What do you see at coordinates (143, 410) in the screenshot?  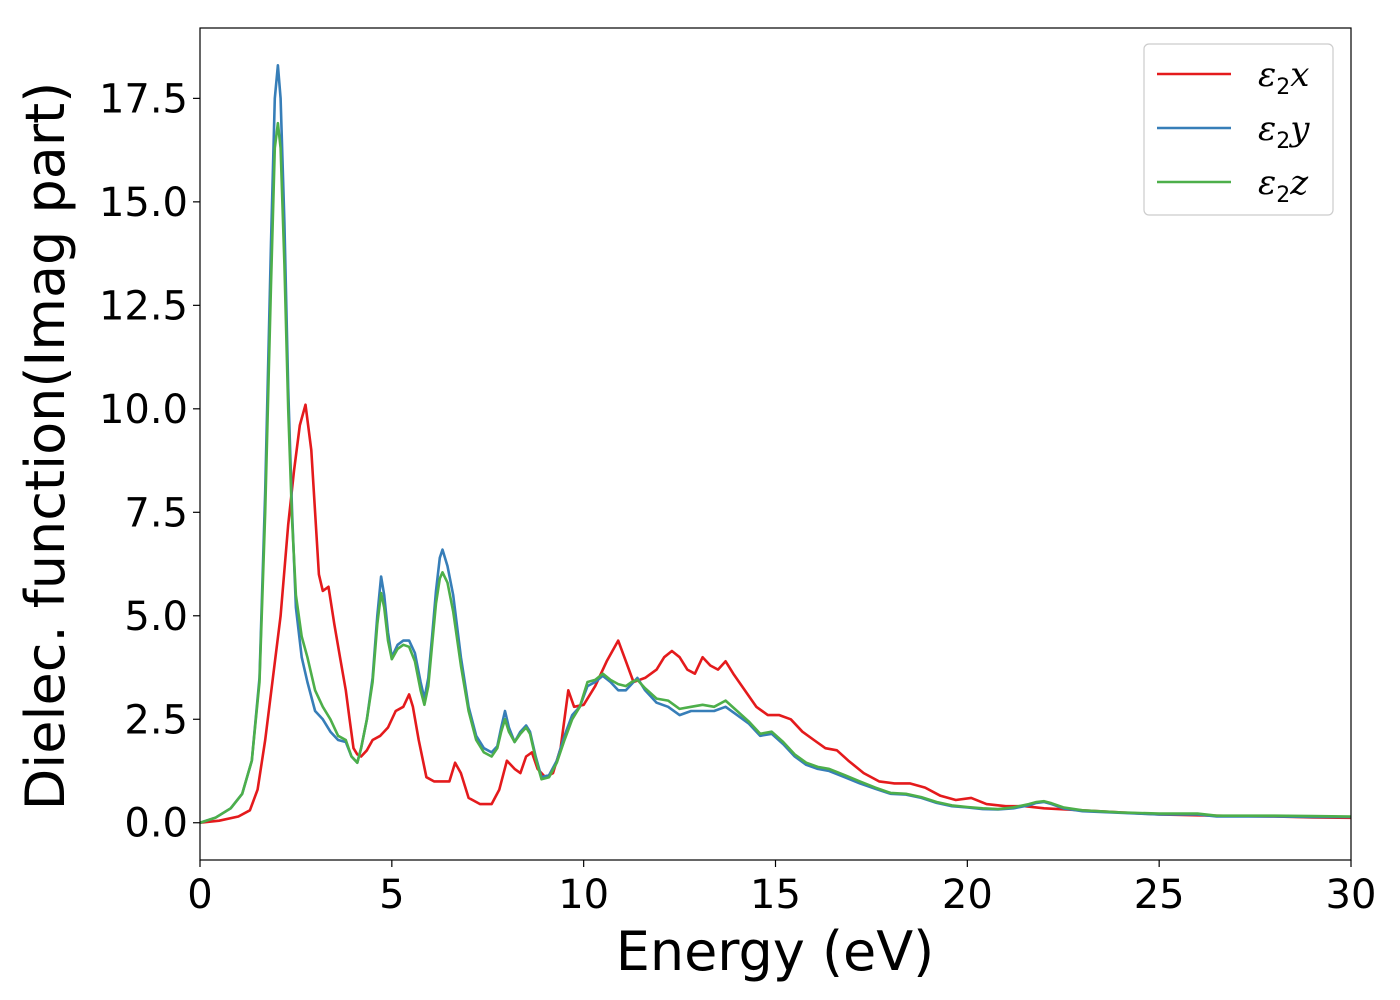 I see `y-tick-label: 10.0` at bounding box center [143, 410].